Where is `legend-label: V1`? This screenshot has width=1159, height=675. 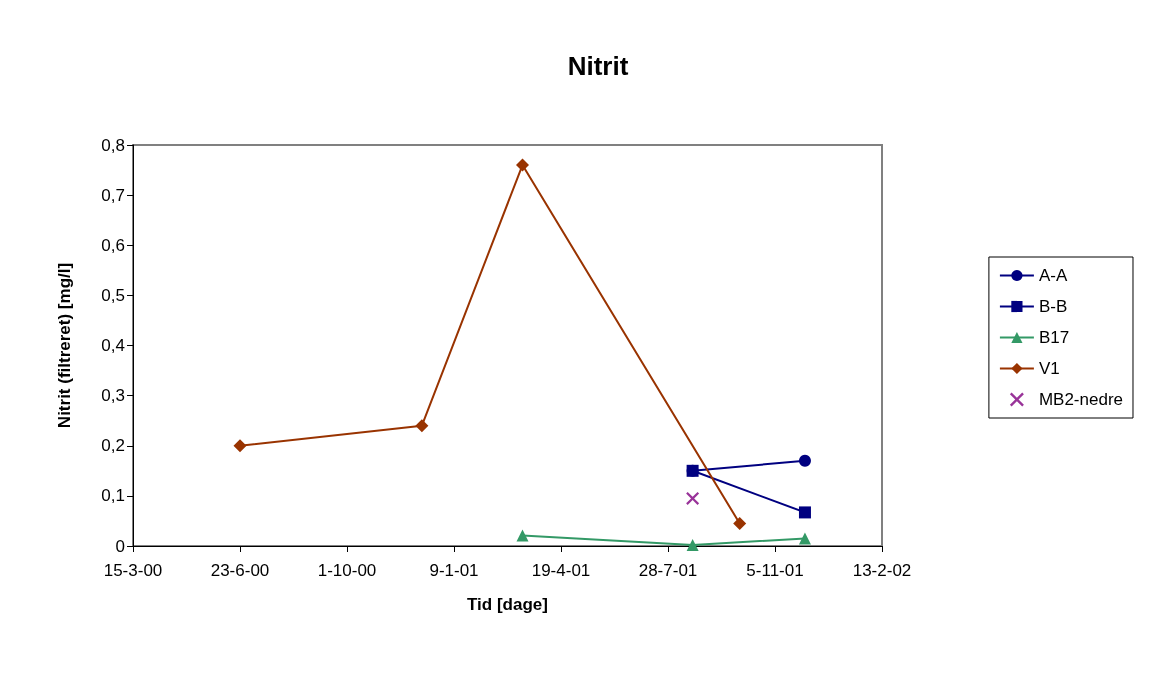 legend-label: V1 is located at coordinates (1049, 368).